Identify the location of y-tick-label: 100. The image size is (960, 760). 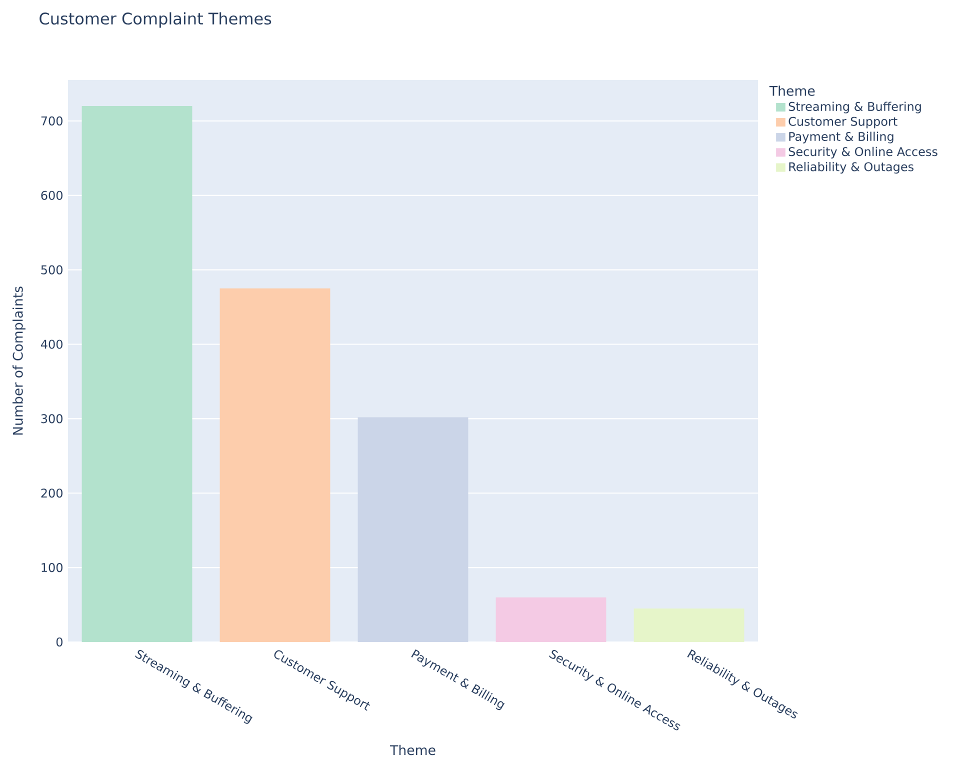
(52, 567).